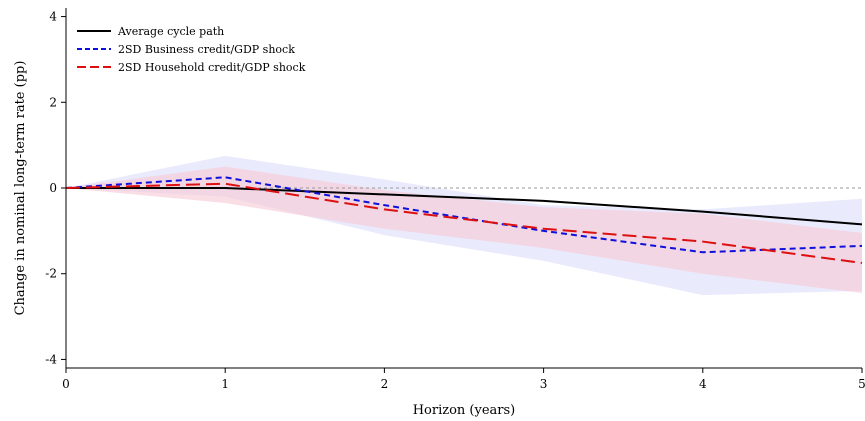  Describe the element at coordinates (170, 31) in the screenshot. I see `legend-label: Average cycle path` at that location.